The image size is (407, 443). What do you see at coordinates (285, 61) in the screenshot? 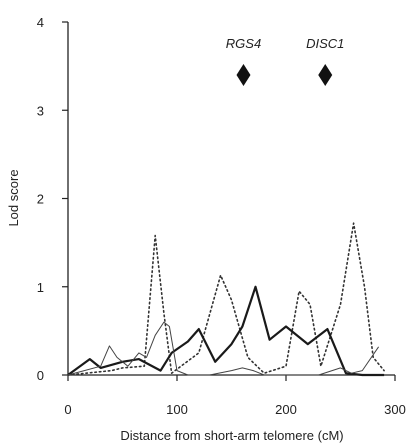
I see `marker-layer: RGS4 DISC1` at bounding box center [285, 61].